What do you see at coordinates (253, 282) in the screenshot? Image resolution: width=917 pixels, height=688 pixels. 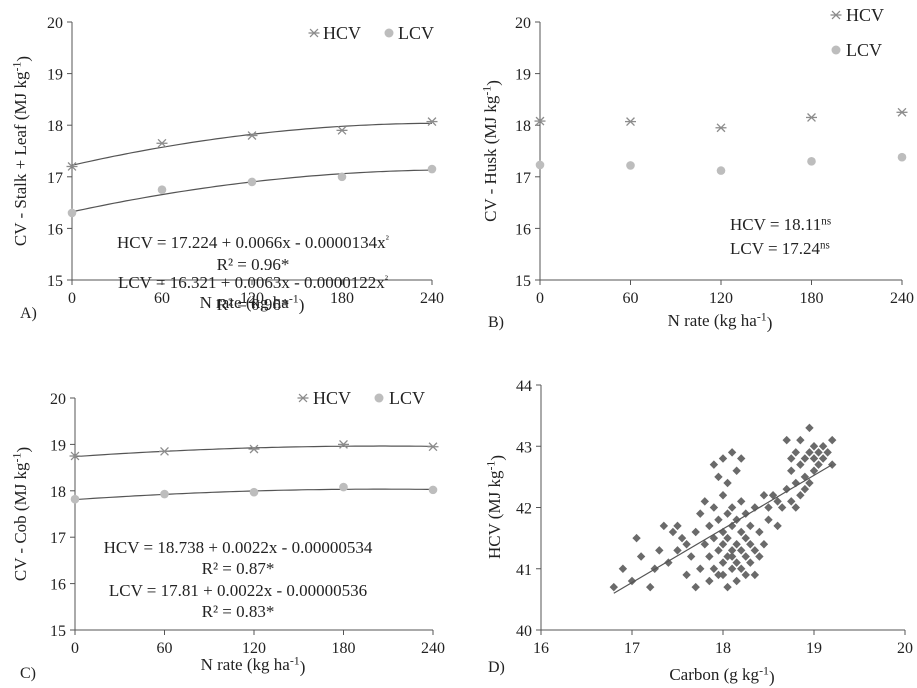 I see `equation-annotation: LCV = 16.321 + 0.0063x - 0.0000122x²` at bounding box center [253, 282].